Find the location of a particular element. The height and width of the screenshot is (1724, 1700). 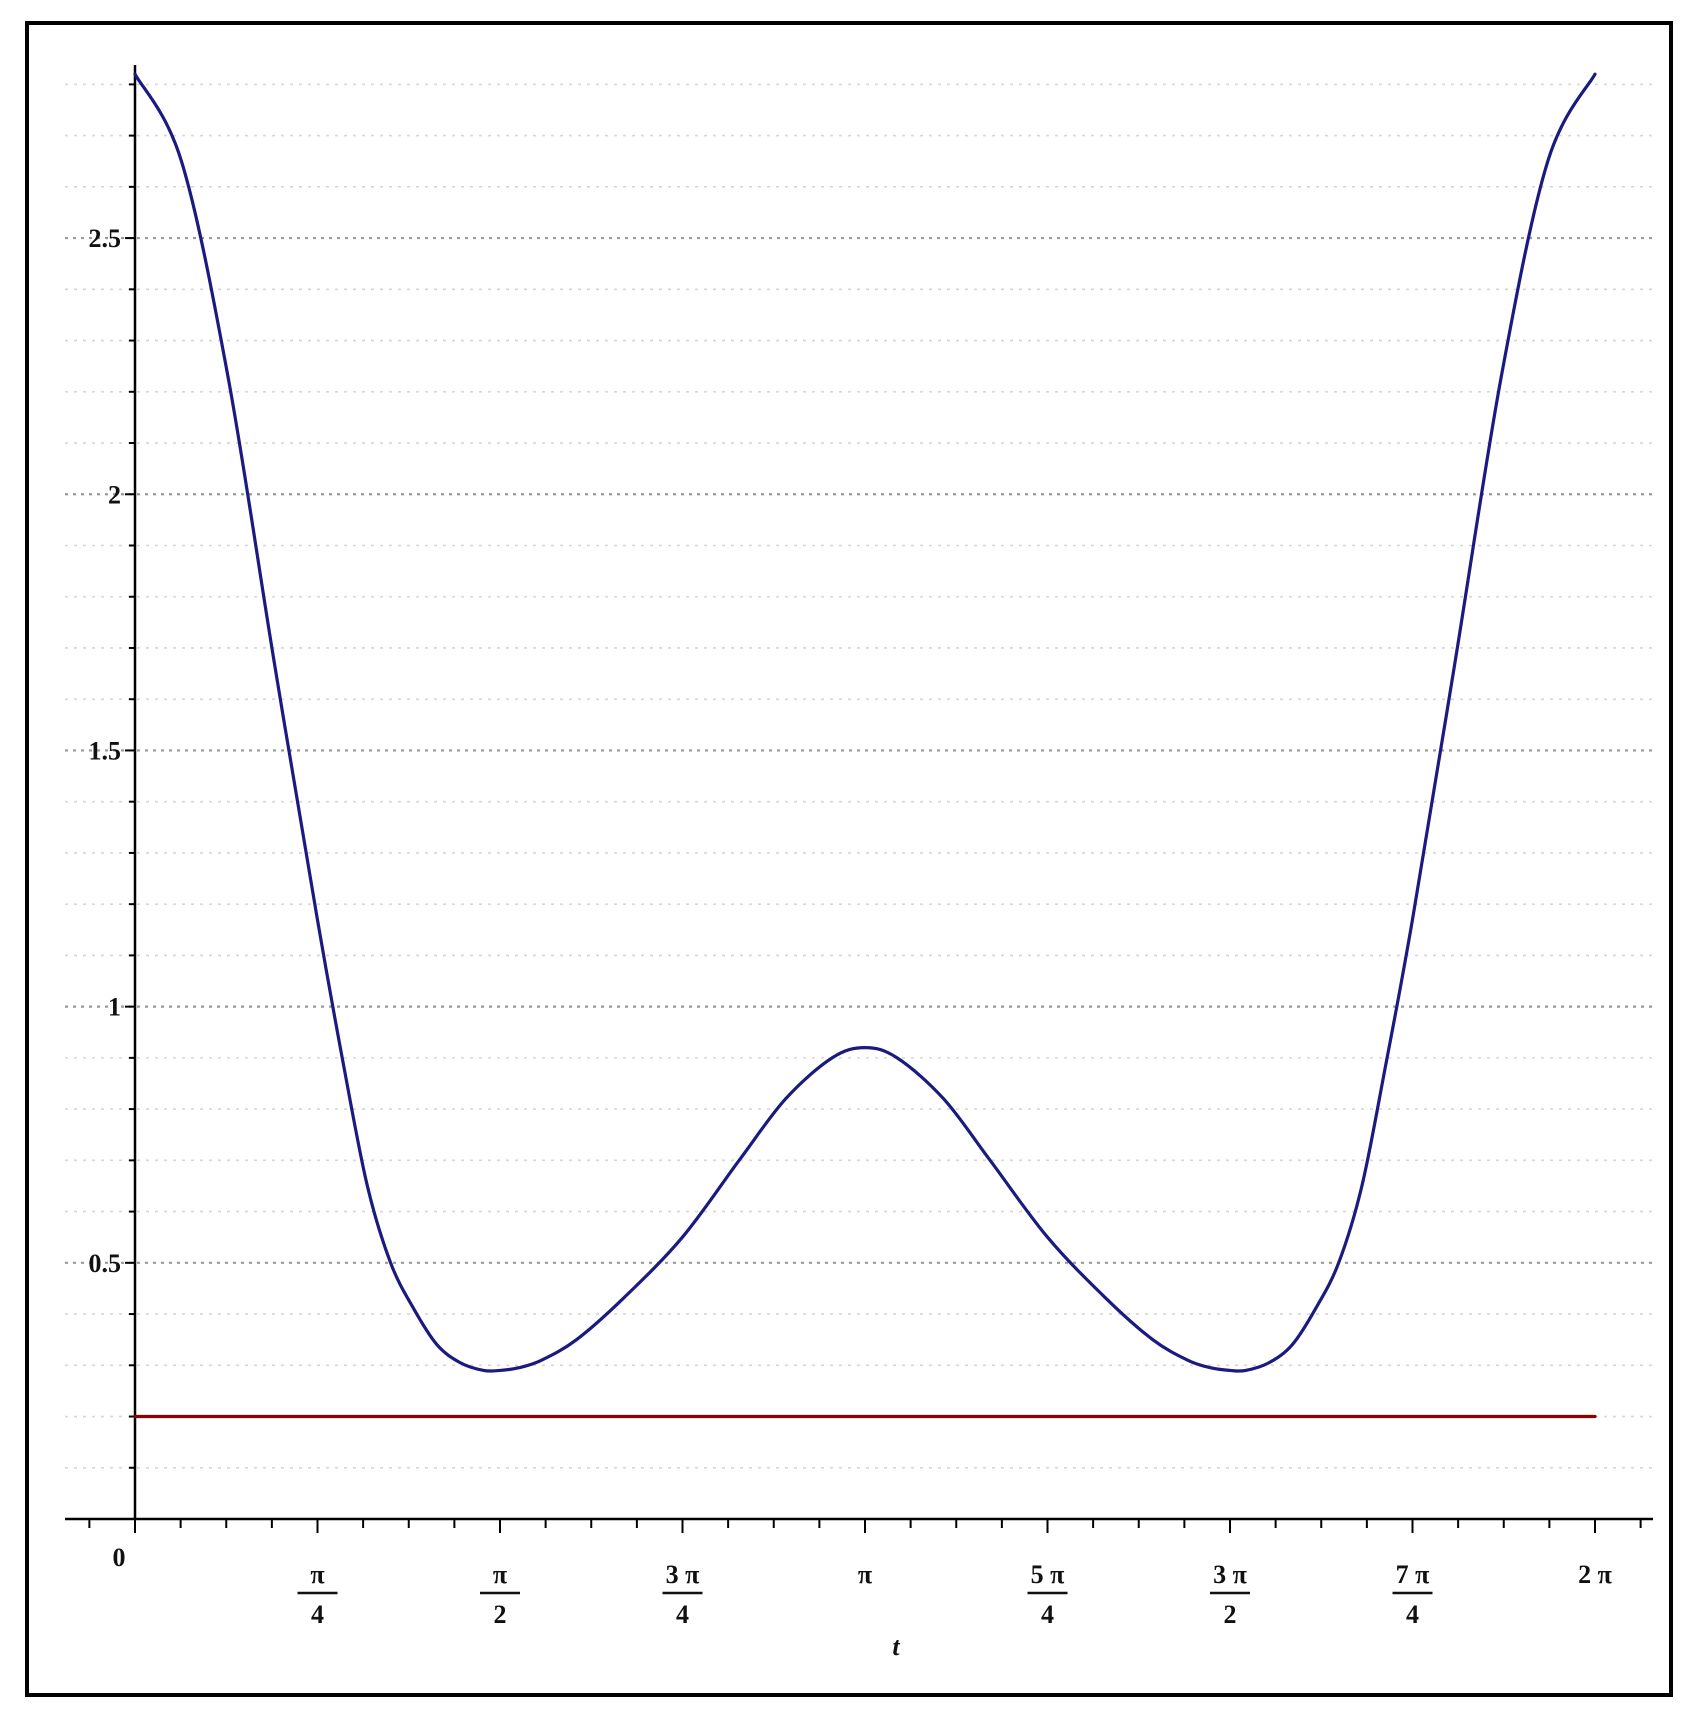

x-tick-label-numerator: 5 π is located at coordinates (1048, 1574).